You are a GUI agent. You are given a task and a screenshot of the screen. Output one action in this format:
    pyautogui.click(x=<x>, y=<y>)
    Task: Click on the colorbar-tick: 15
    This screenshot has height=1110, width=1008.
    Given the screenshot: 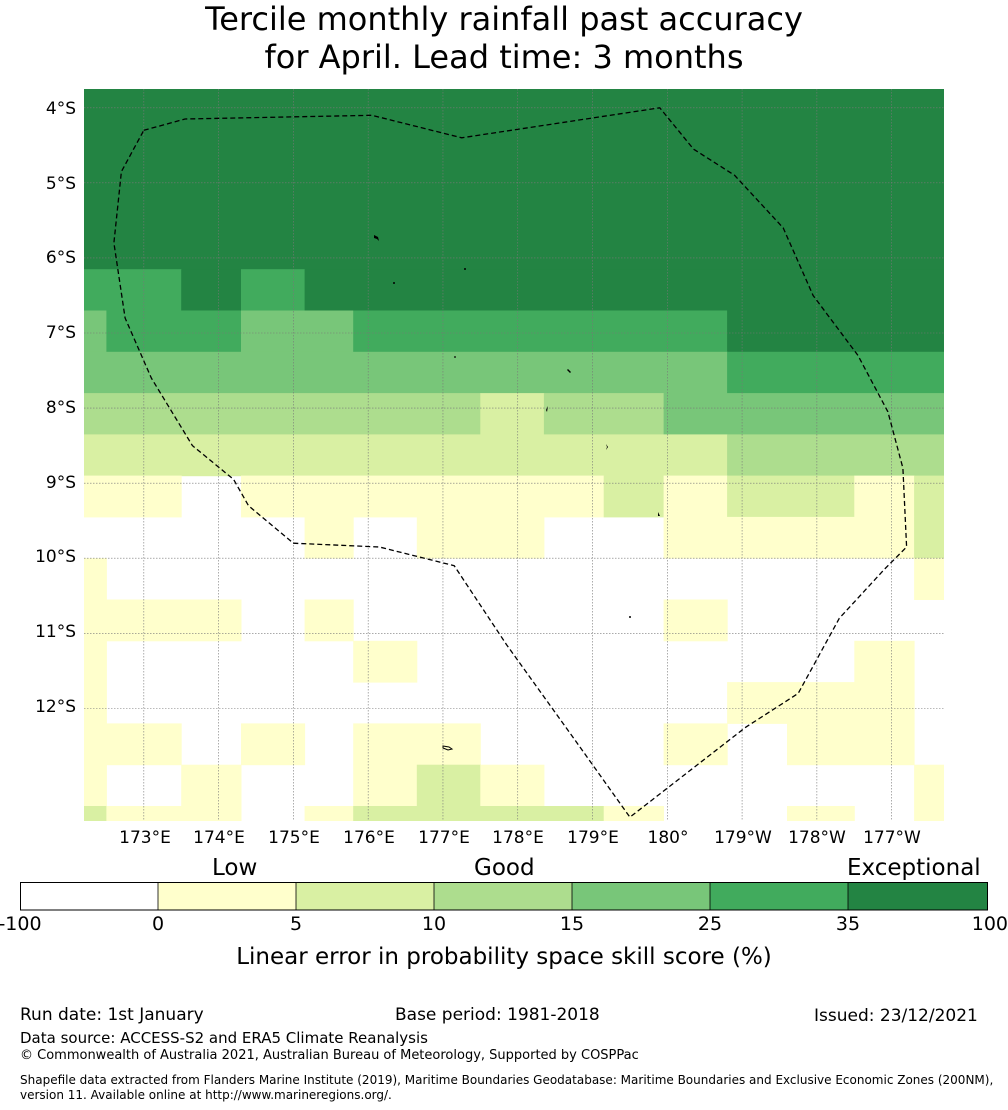 What is the action you would take?
    pyautogui.click(x=572, y=924)
    